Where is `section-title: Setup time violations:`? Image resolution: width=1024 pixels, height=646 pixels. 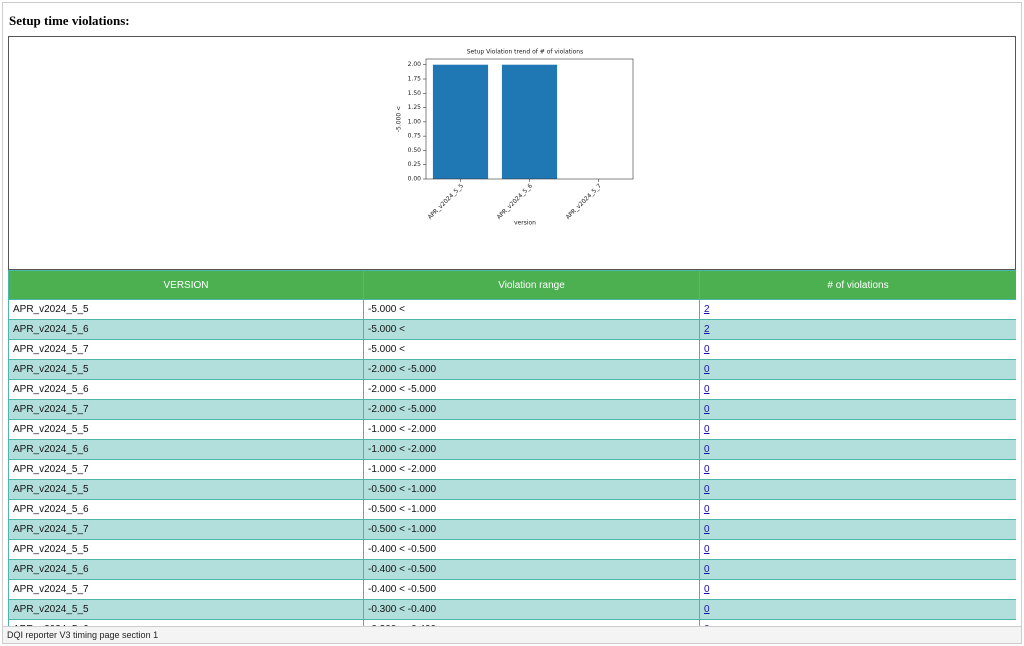 section-title: Setup time violations: is located at coordinates (69, 20).